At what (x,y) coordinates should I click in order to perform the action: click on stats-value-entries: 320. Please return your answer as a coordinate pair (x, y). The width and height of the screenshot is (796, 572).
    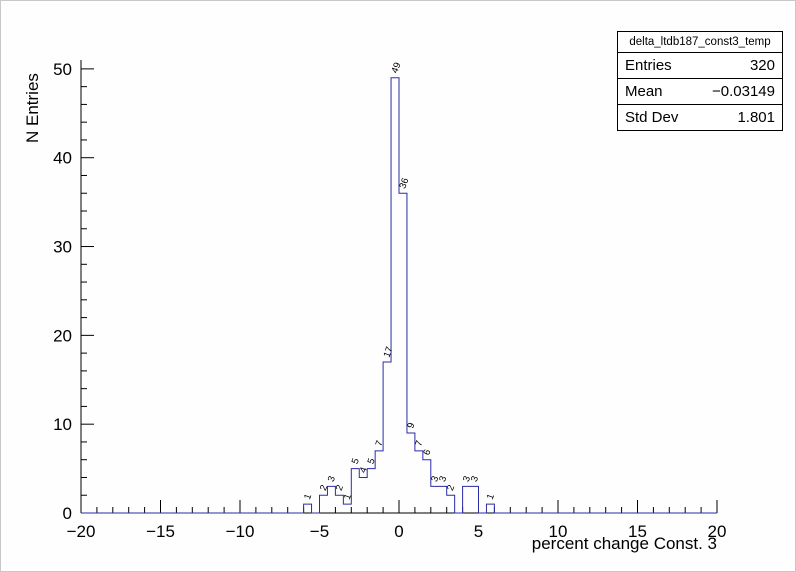
    Looking at the image, I should click on (762, 65).